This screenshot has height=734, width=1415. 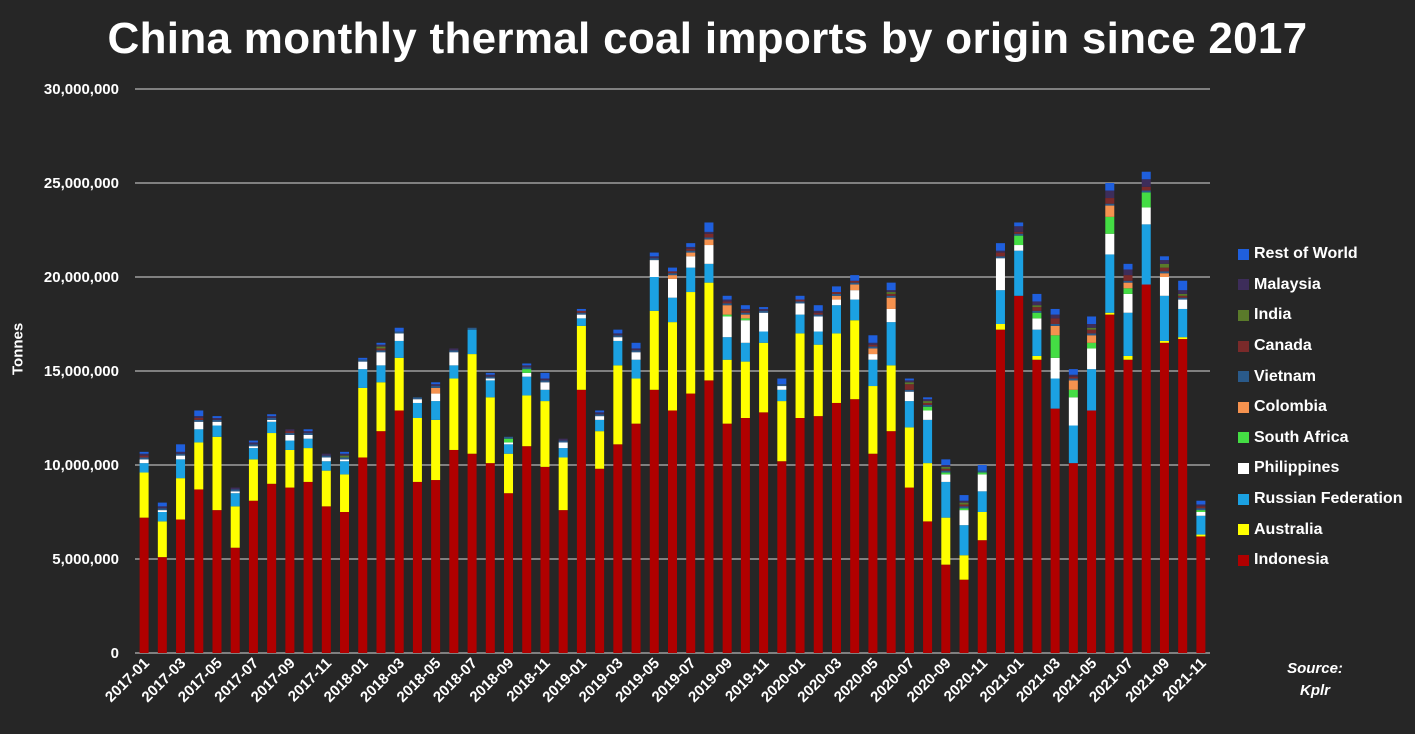 What do you see at coordinates (1325, 560) in the screenshot?
I see `legend-item-indonesia: Indonesia` at bounding box center [1325, 560].